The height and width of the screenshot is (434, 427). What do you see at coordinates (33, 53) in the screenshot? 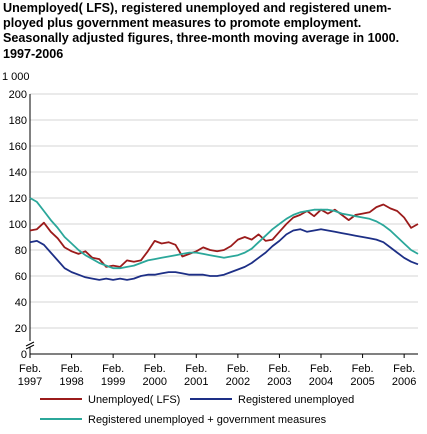
I see `chart-title-line-4: 1997-2006` at bounding box center [33, 53].